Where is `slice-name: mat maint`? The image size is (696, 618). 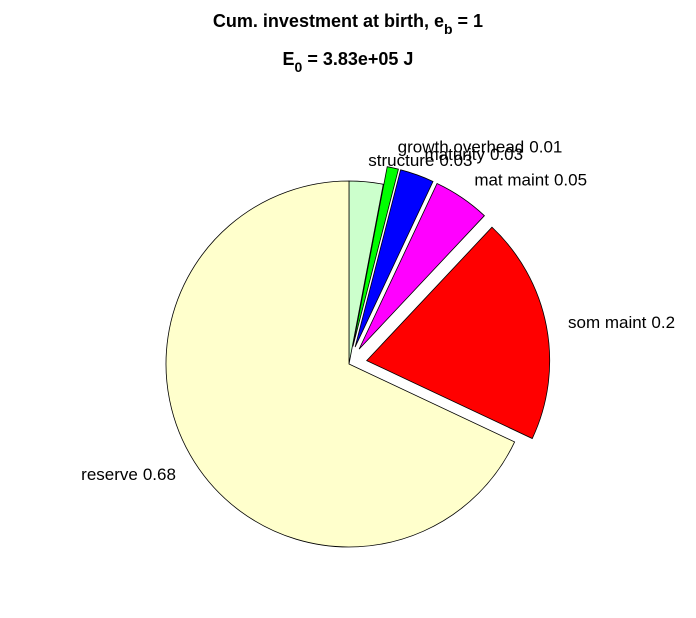
slice-name: mat maint is located at coordinates (511, 180).